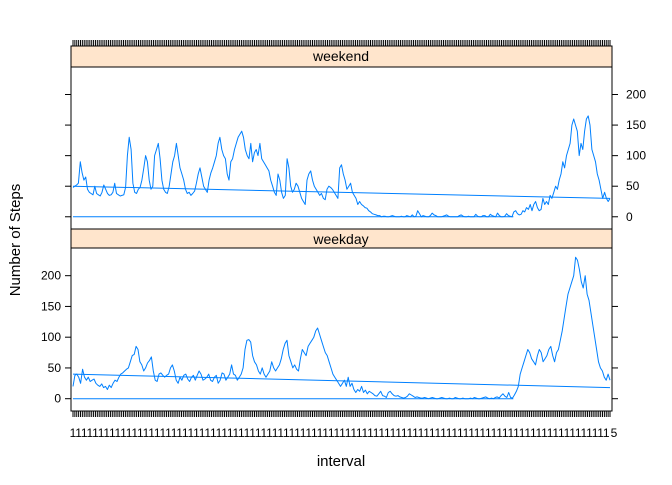  What do you see at coordinates (636, 156) in the screenshot?
I see `y-tick-label-weekend-100: 100` at bounding box center [636, 156].